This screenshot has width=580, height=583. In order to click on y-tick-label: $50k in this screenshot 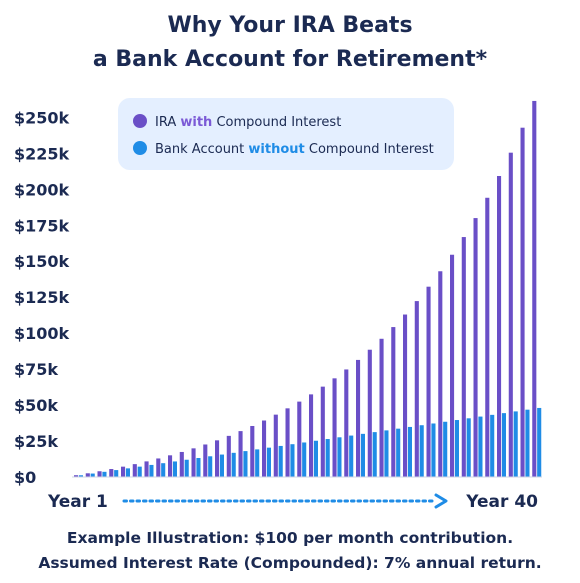, I will do `click(36, 405)`.